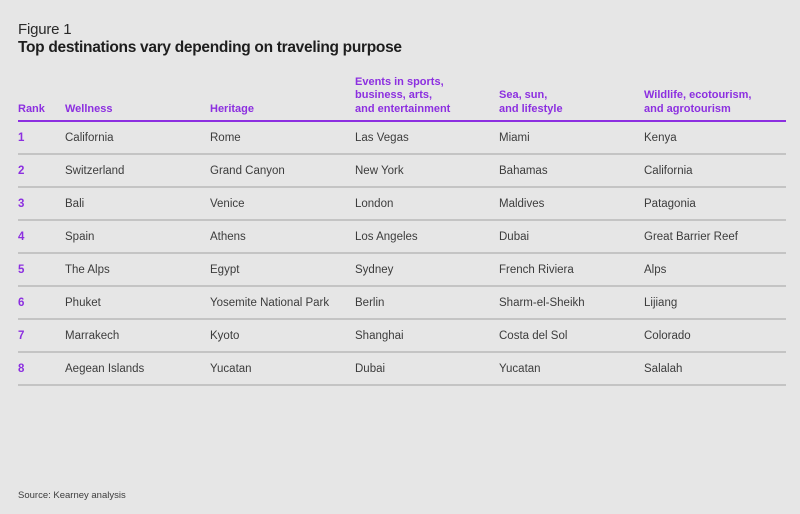 The height and width of the screenshot is (514, 800). Describe the element at coordinates (80, 237) in the screenshot. I see `wellness-cell: Spain` at that location.